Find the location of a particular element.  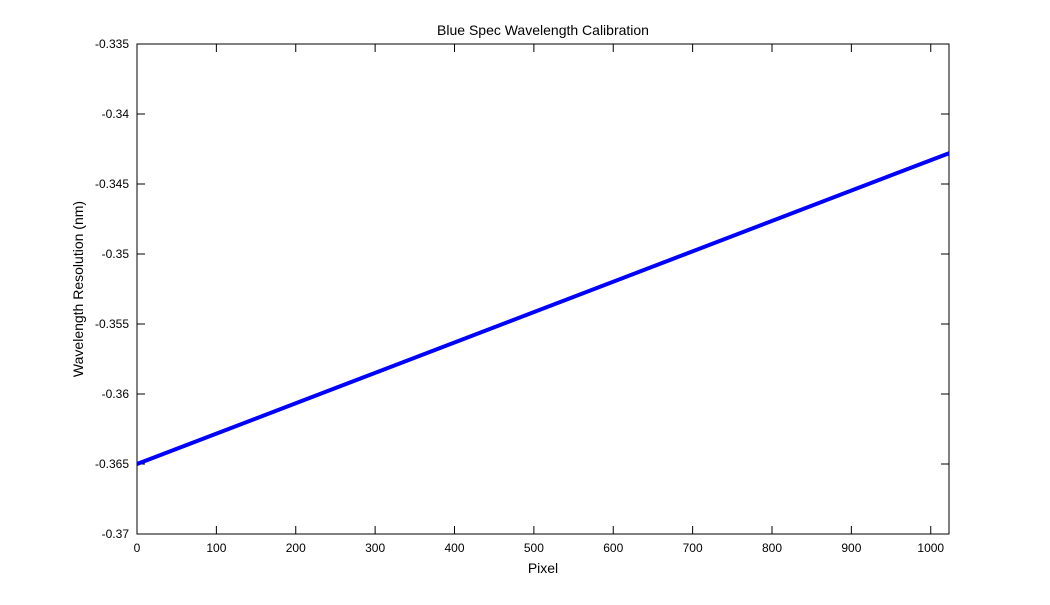

x-tick-label: 600 is located at coordinates (613, 548).